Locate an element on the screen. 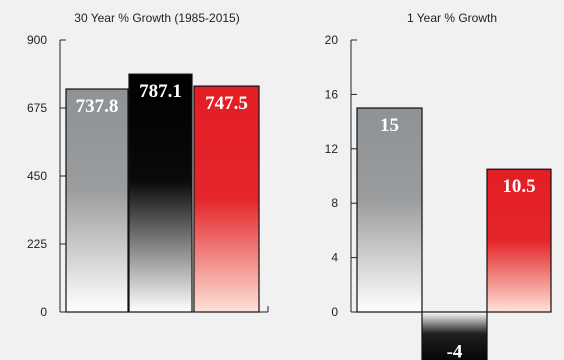 Image resolution: width=564 pixels, height=360 pixels. bar-value-label: 15 is located at coordinates (389, 125).